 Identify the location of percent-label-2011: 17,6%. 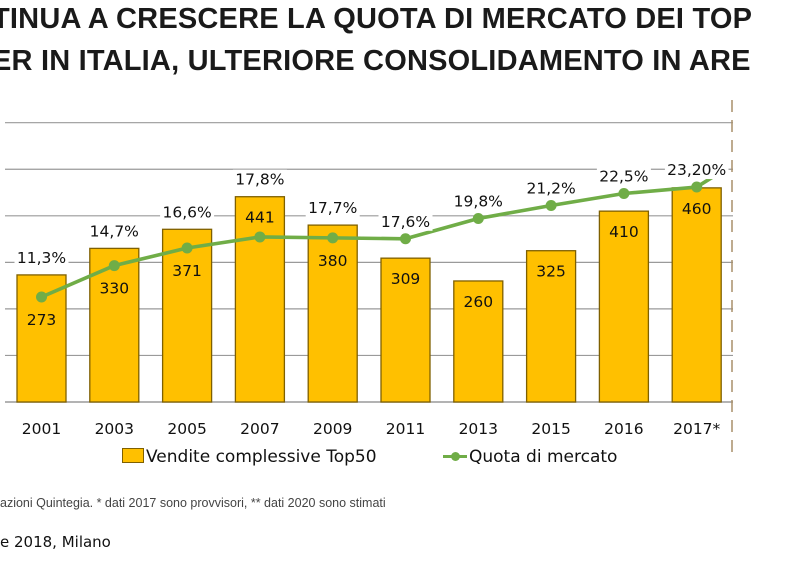
(405, 221).